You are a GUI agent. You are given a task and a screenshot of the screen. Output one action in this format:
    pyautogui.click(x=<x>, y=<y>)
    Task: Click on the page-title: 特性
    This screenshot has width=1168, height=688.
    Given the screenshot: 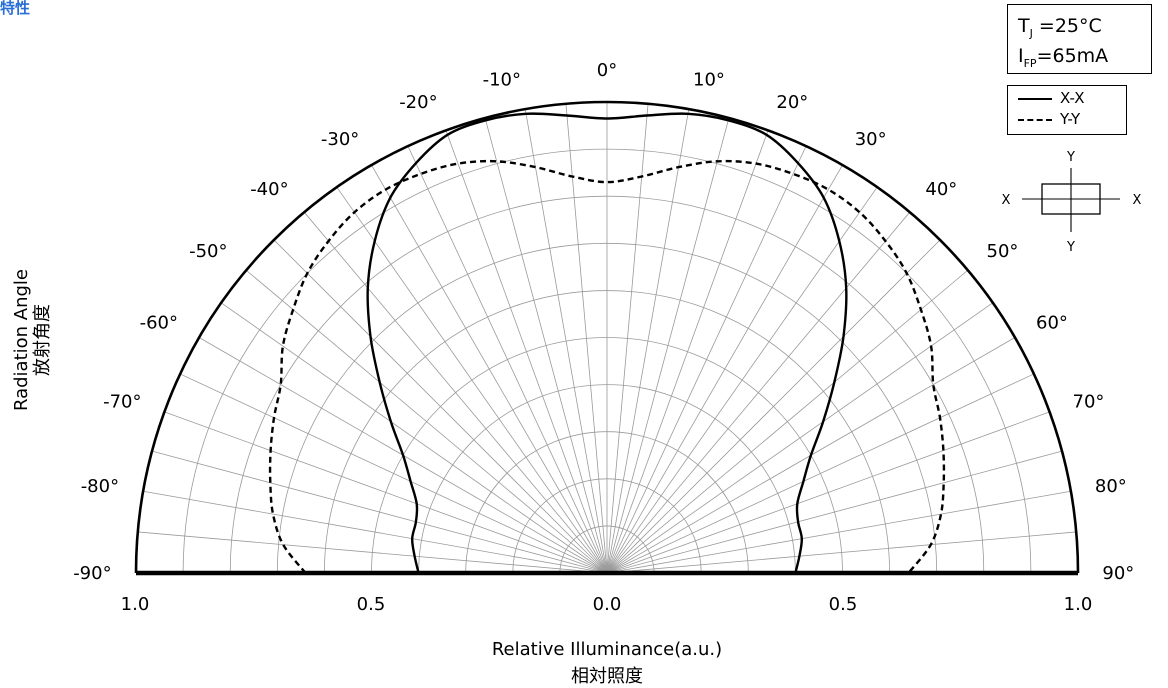 What is the action you would take?
    pyautogui.click(x=15, y=8)
    